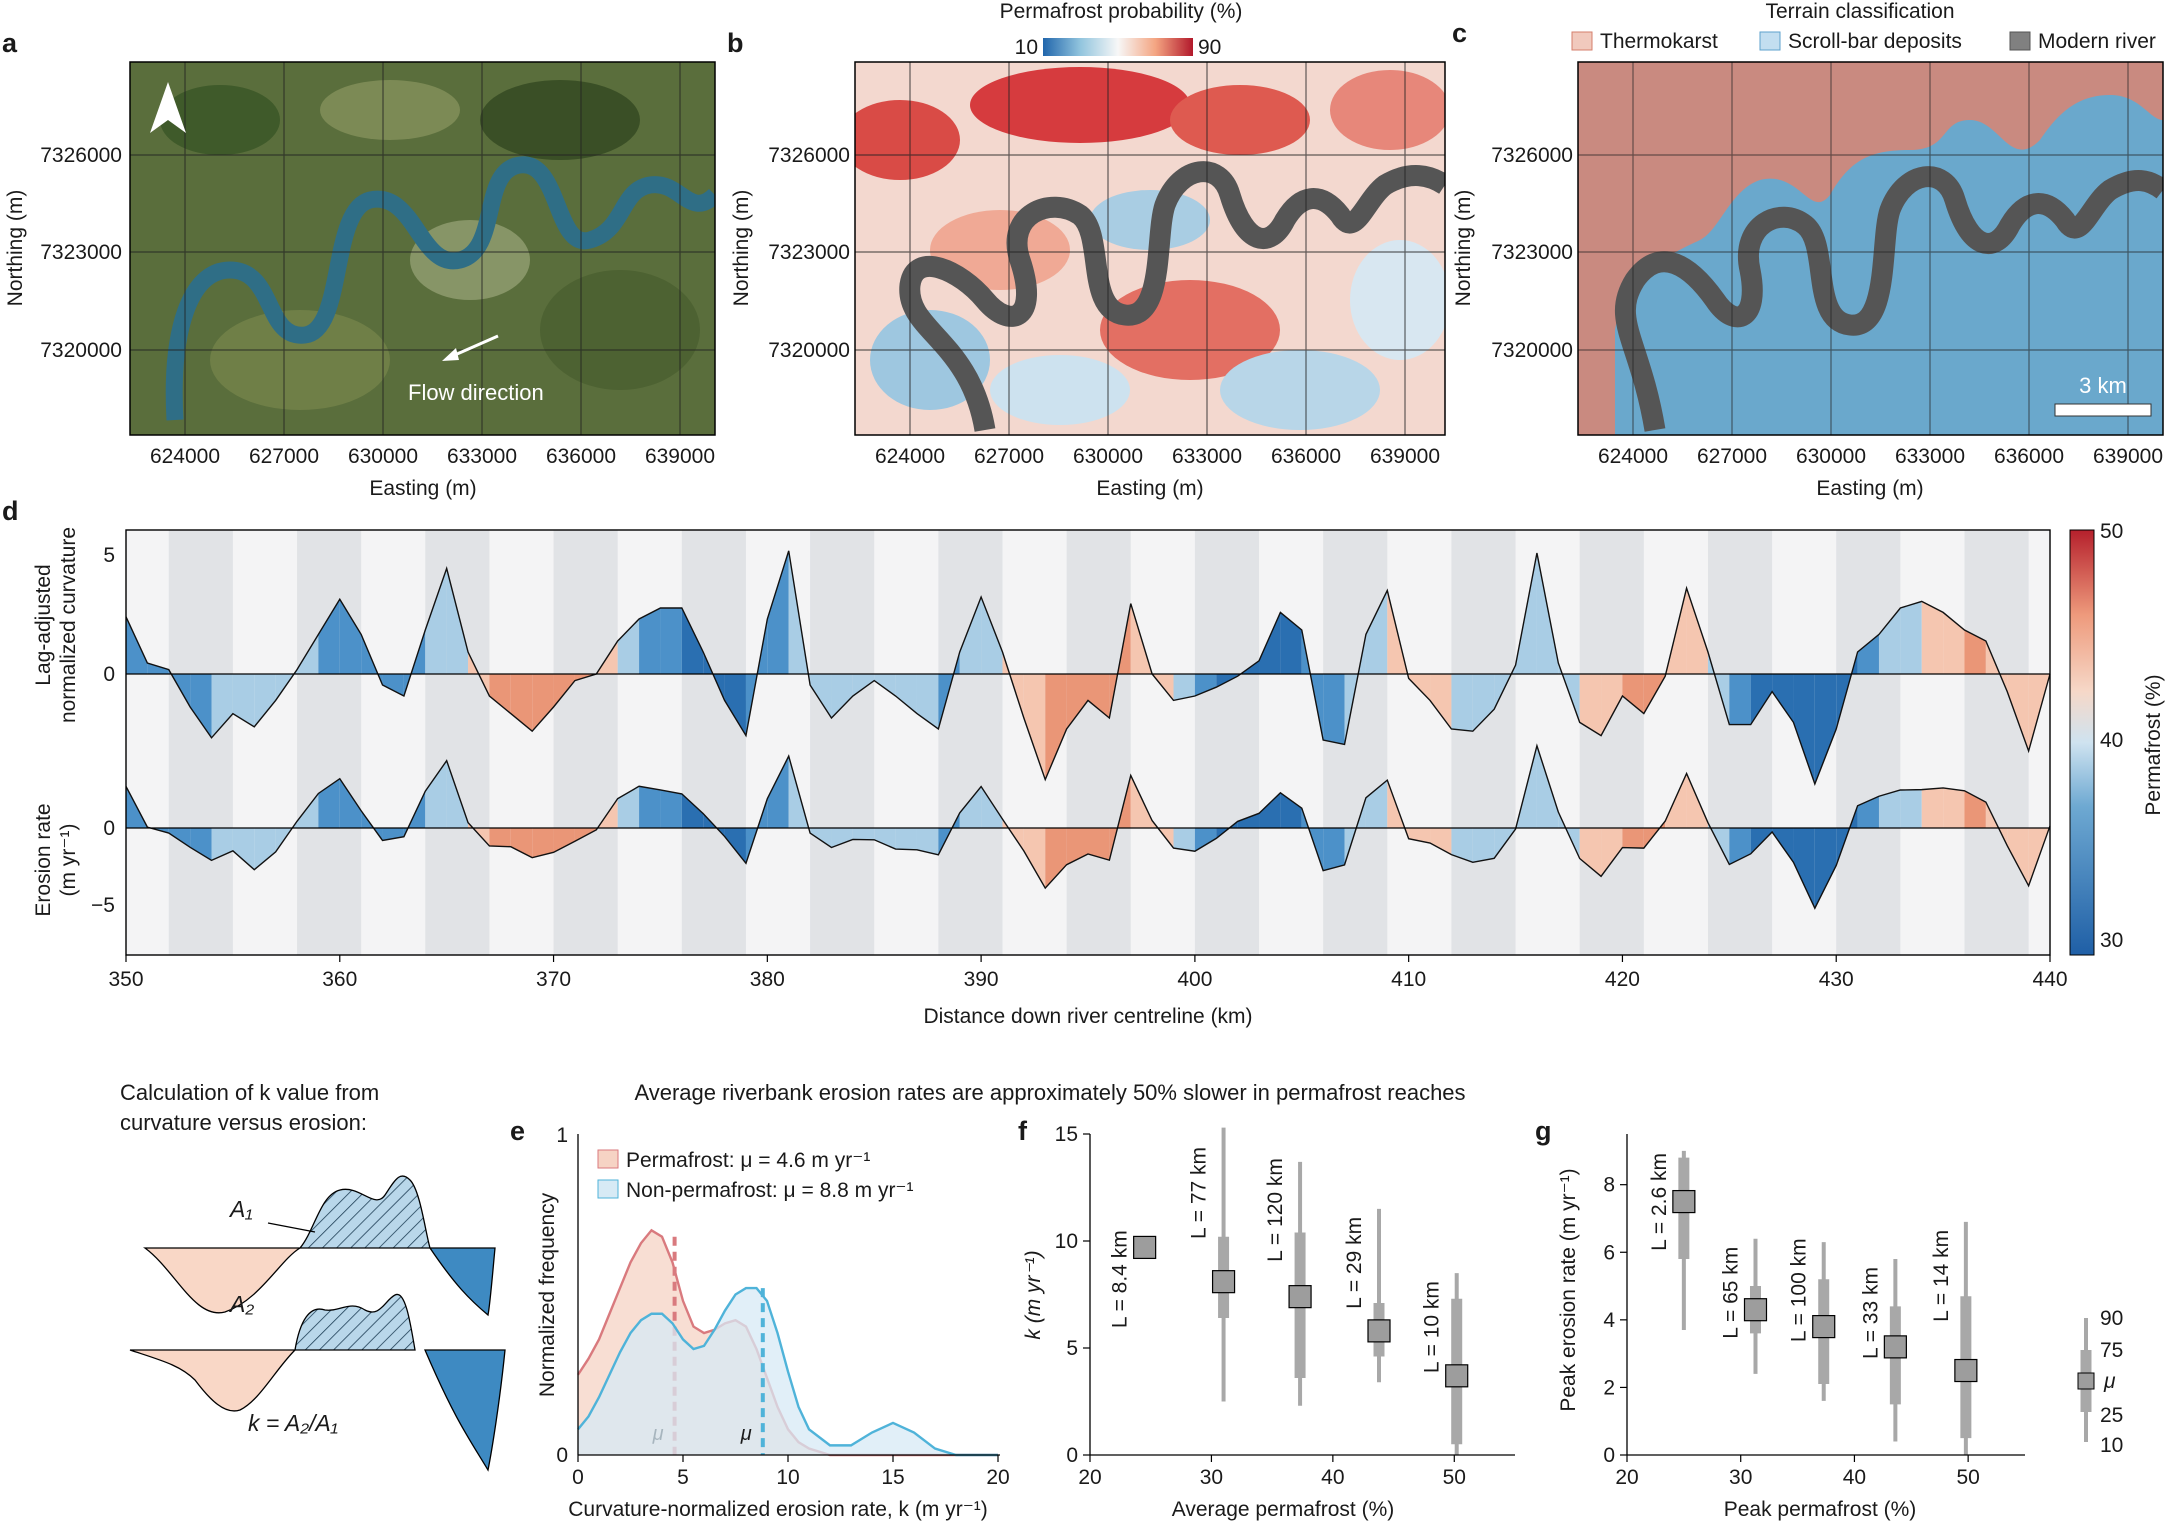 Image resolution: width=2175 pixels, height=1528 pixels. Describe the element at coordinates (1066, 1241) in the screenshot. I see `ytick-label: 10` at that location.